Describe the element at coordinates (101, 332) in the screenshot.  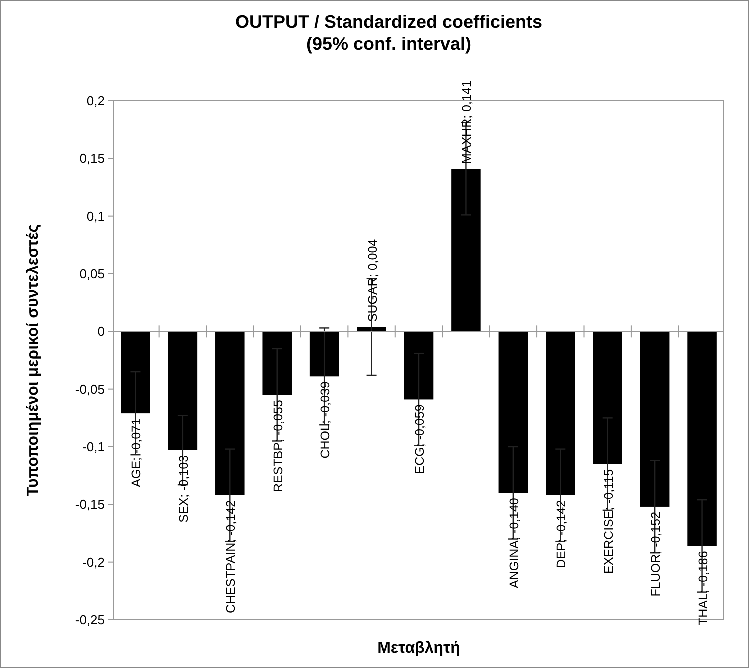
I see `y-tick-label: 0` at that location.